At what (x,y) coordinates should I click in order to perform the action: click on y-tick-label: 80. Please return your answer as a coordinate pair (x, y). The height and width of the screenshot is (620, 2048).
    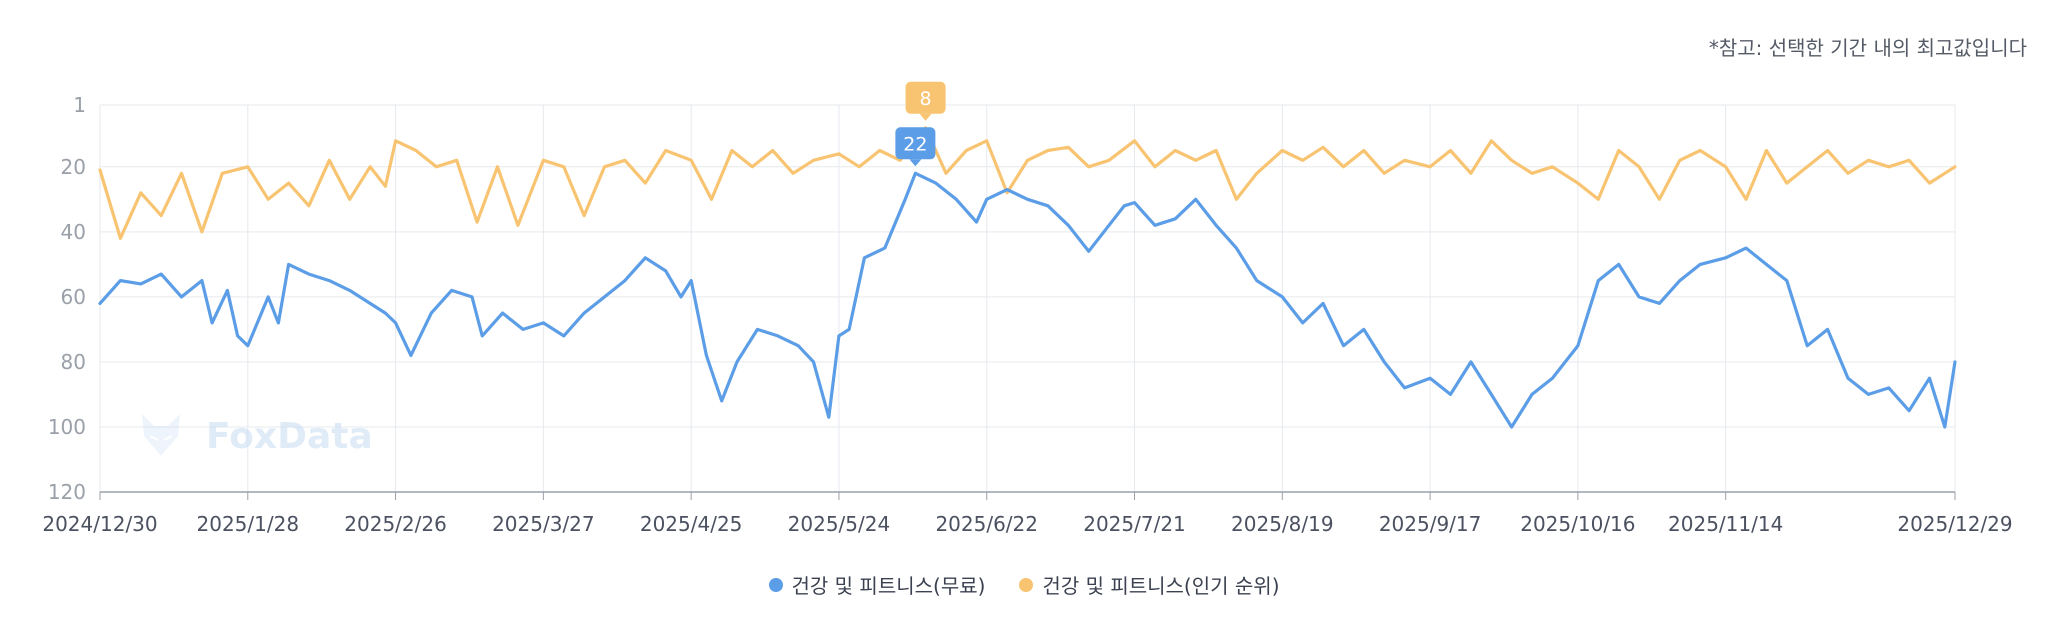
    Looking at the image, I should click on (73, 362).